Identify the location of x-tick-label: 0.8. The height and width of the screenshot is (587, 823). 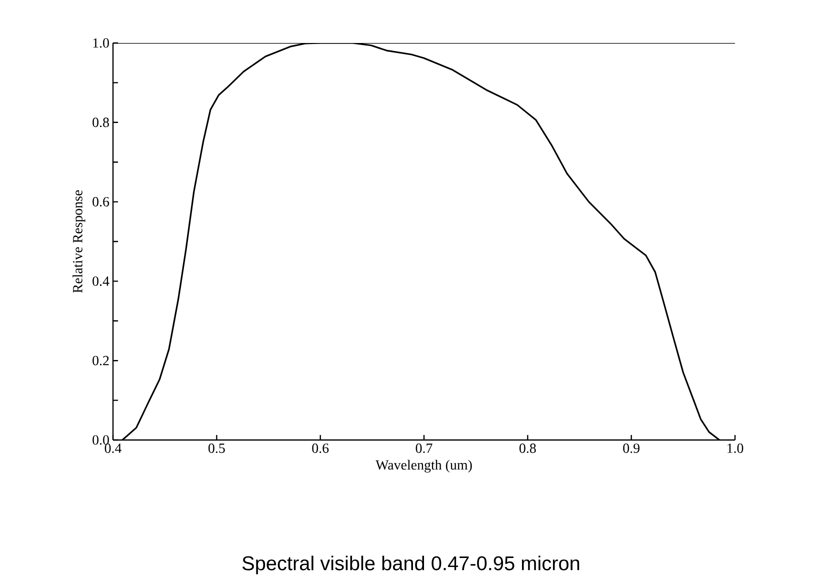
(527, 449).